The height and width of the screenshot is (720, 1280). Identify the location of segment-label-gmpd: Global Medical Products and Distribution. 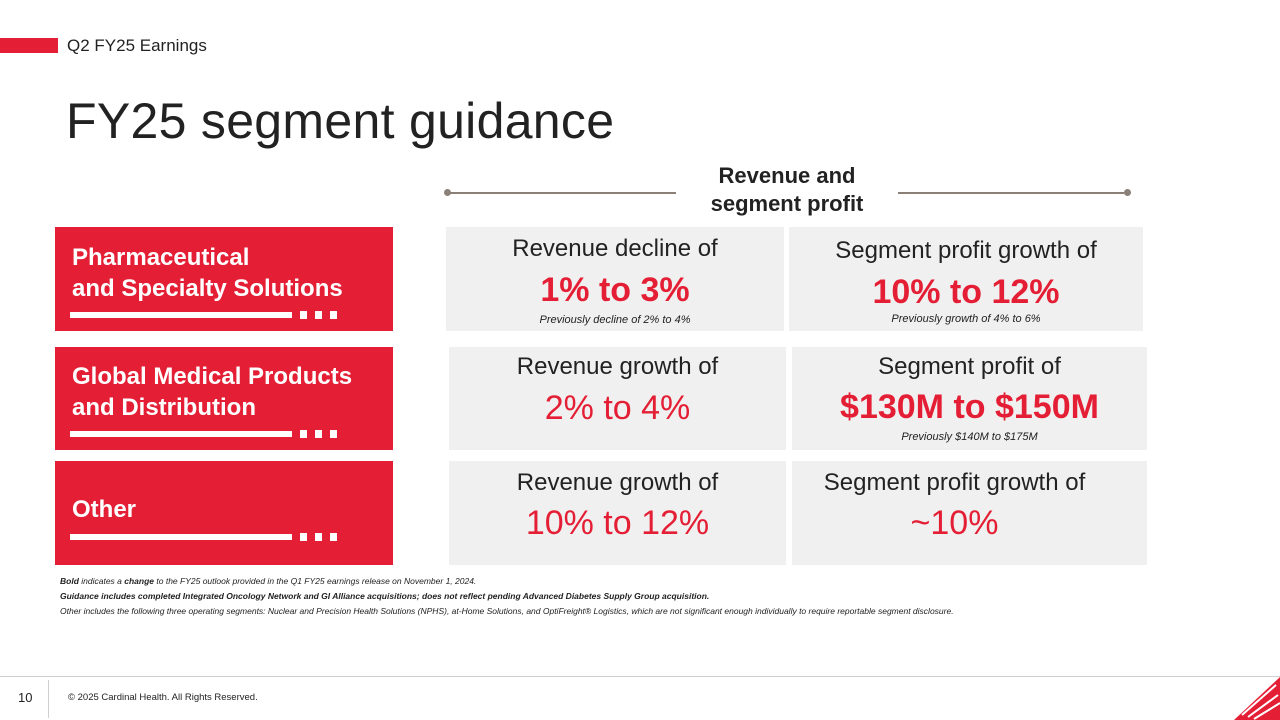
(224, 398).